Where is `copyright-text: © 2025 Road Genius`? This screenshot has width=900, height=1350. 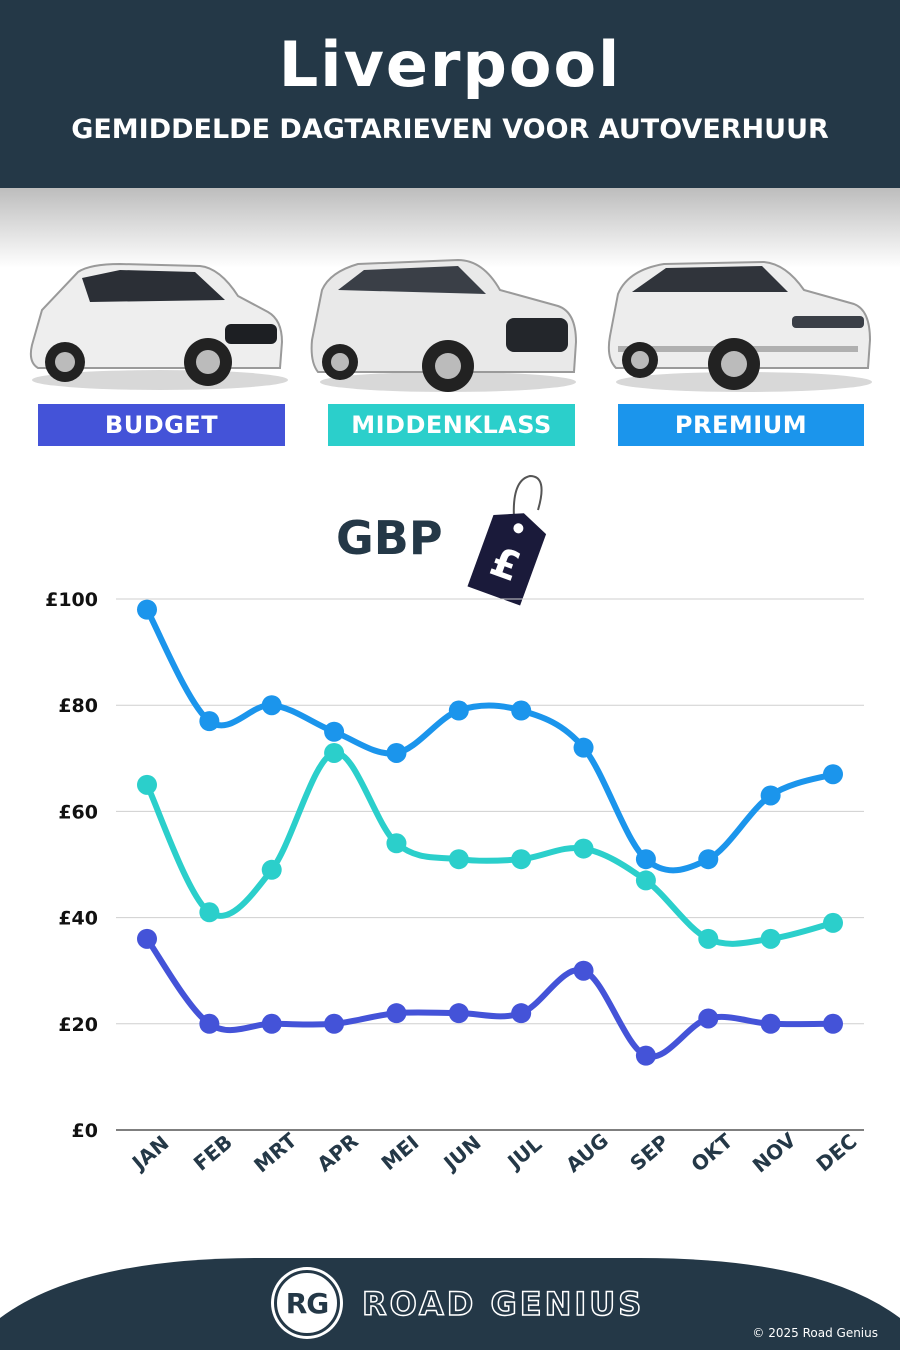 copyright-text: © 2025 Road Genius is located at coordinates (815, 1333).